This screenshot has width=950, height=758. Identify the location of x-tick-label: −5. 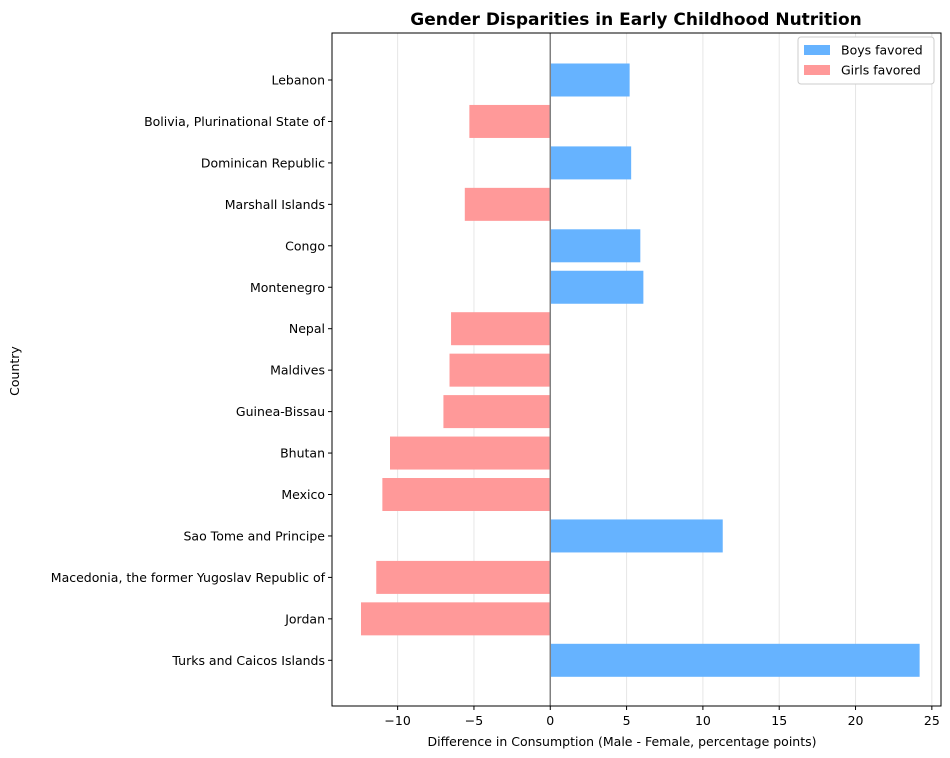
(474, 720).